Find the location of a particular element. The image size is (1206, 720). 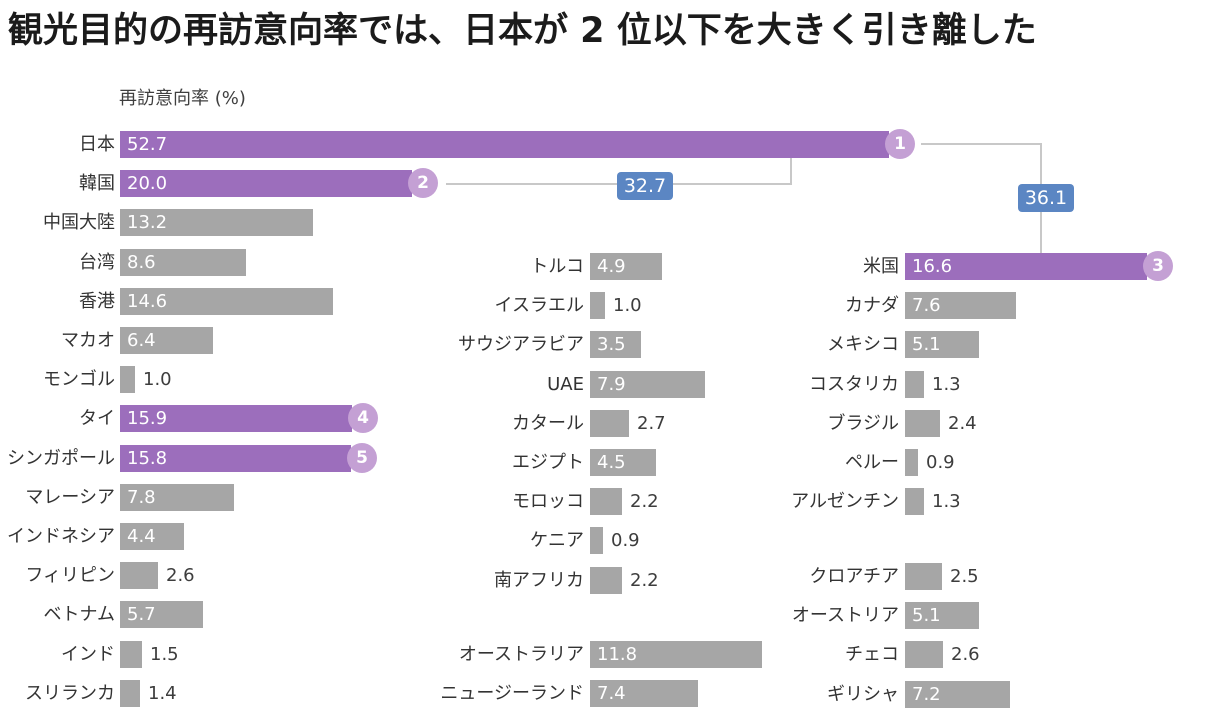

country-label: クロアチア is located at coordinates (854, 576).